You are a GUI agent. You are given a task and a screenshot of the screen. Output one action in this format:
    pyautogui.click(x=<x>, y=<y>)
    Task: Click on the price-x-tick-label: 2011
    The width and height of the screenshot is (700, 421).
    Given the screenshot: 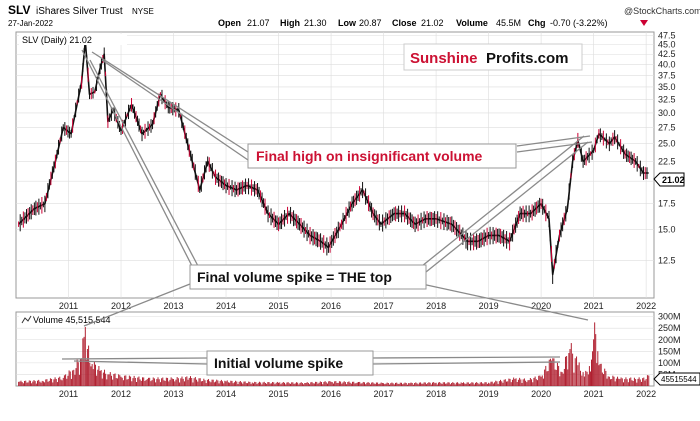 What is the action you would take?
    pyautogui.click(x=68, y=306)
    